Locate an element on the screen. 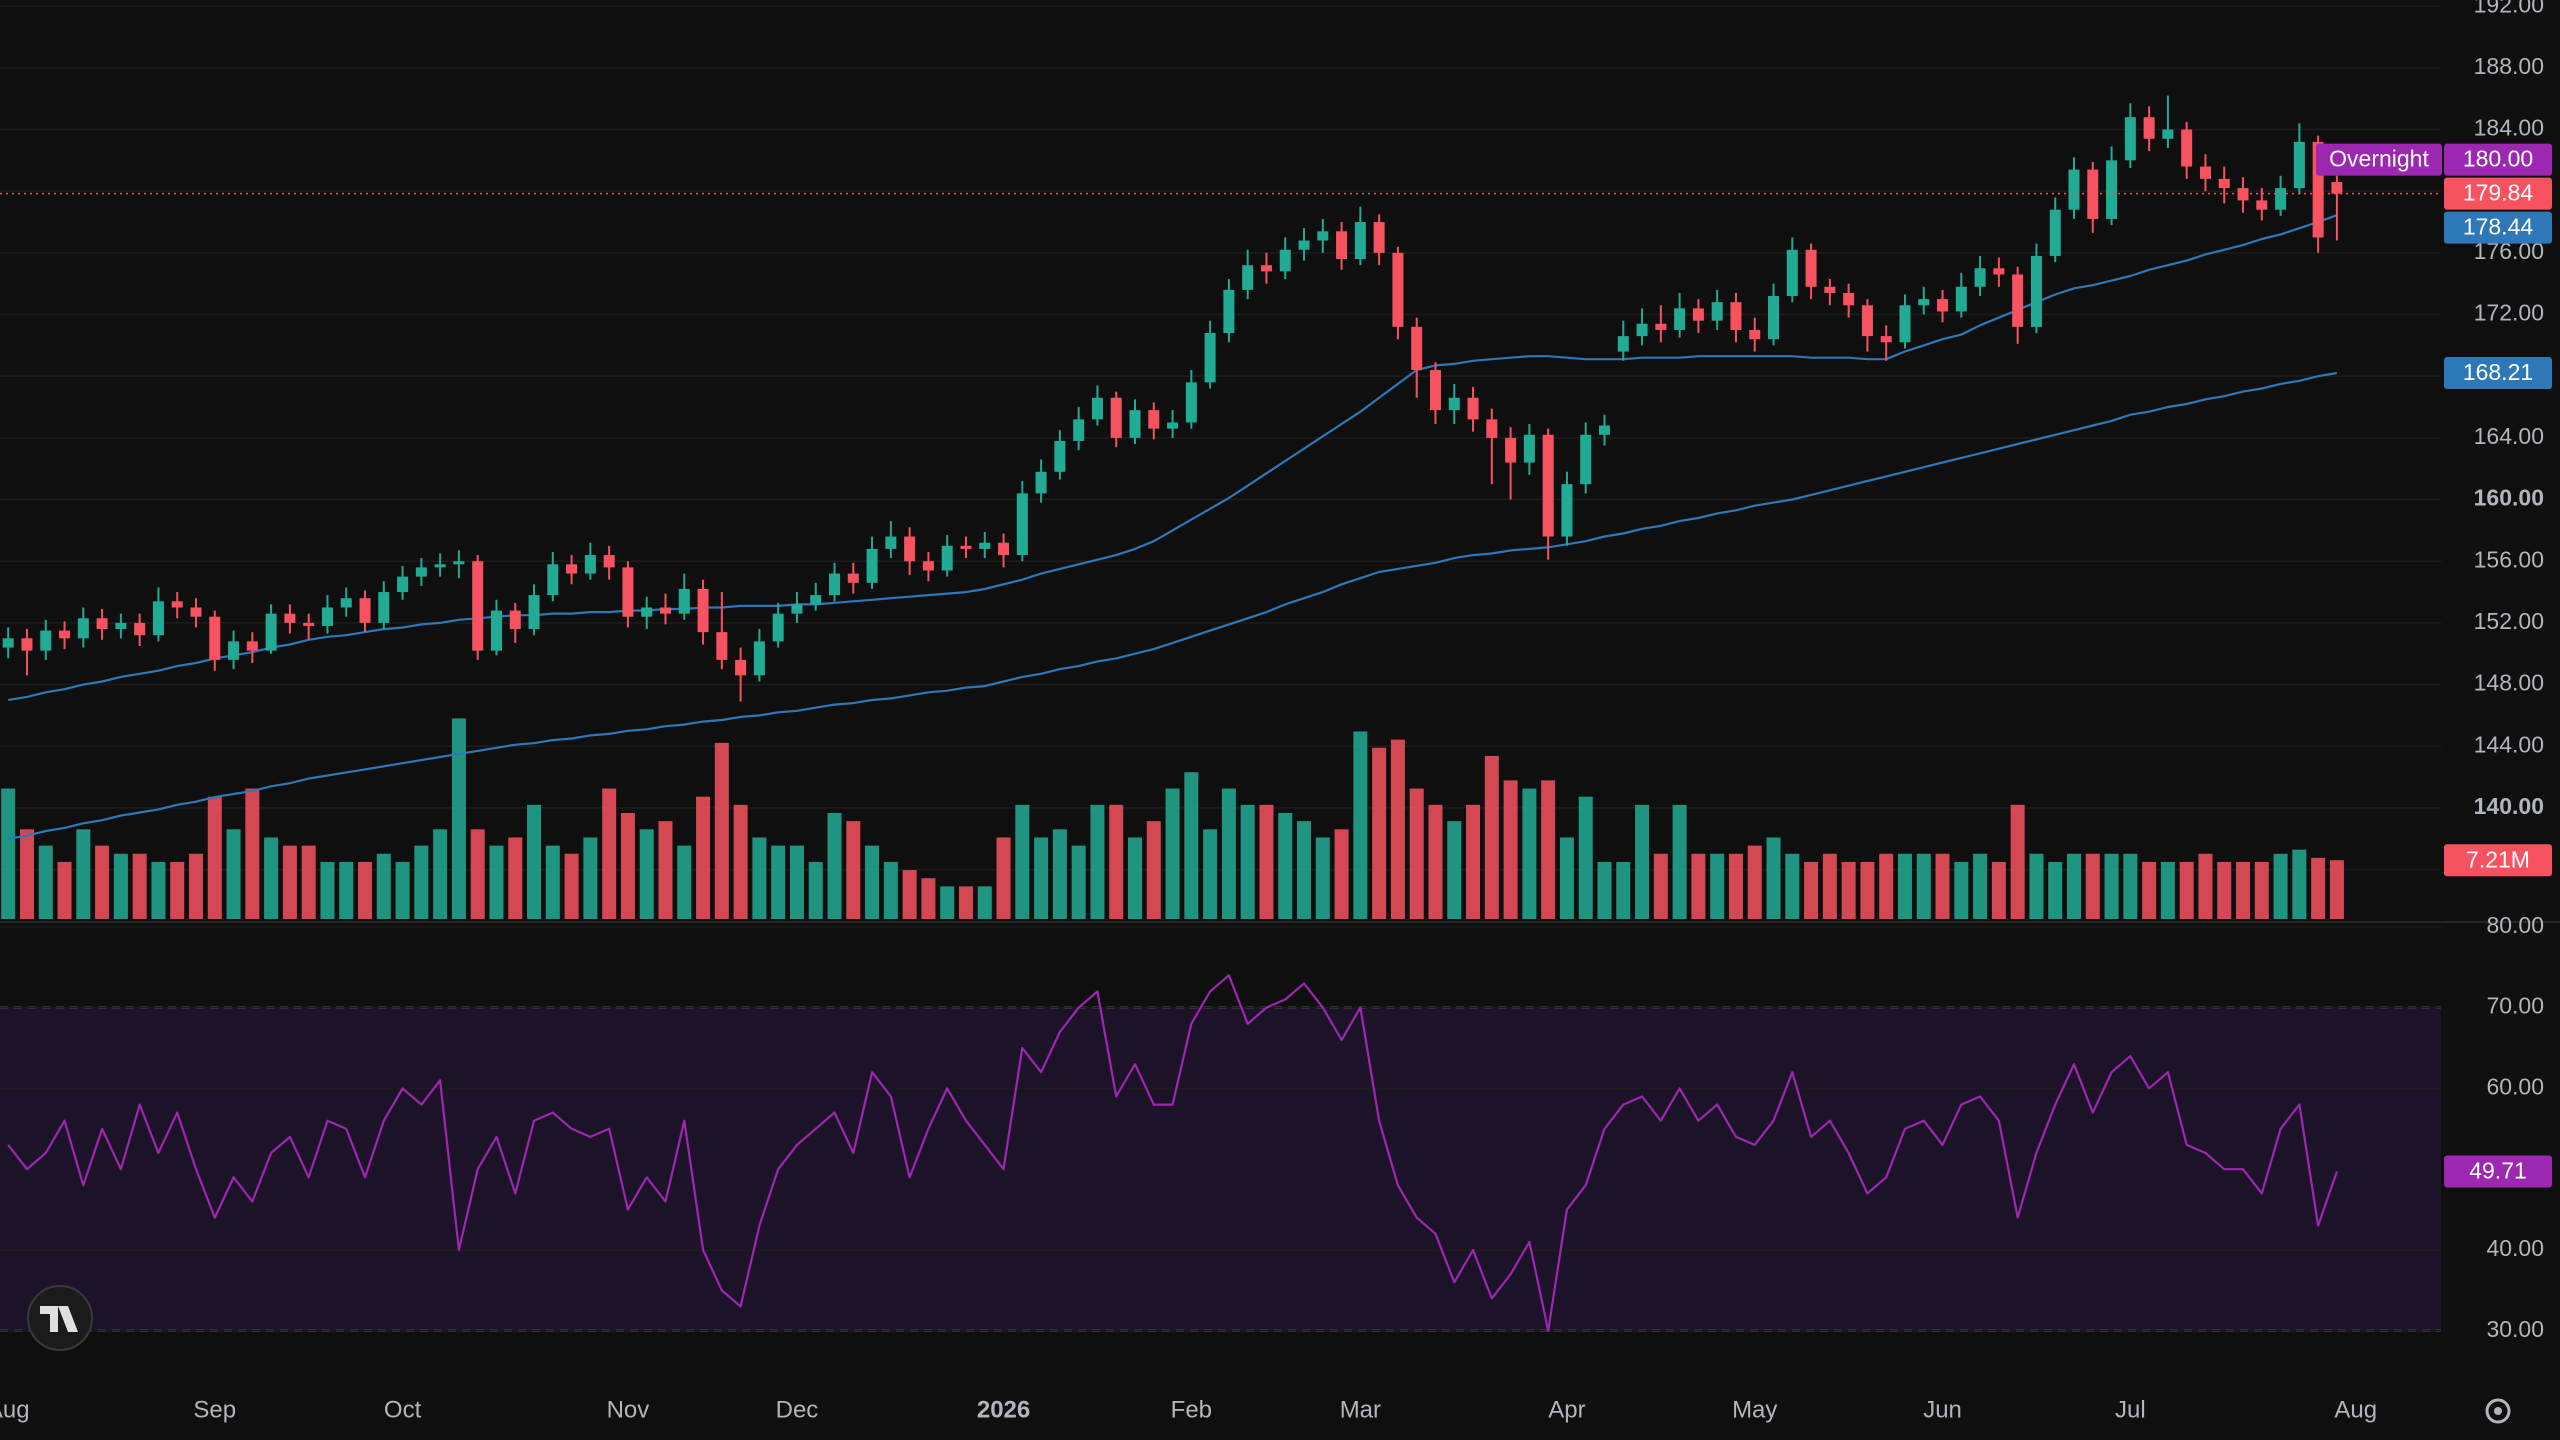 This screenshot has width=2560, height=1440. ma-label-box is located at coordinates (2498, 372).